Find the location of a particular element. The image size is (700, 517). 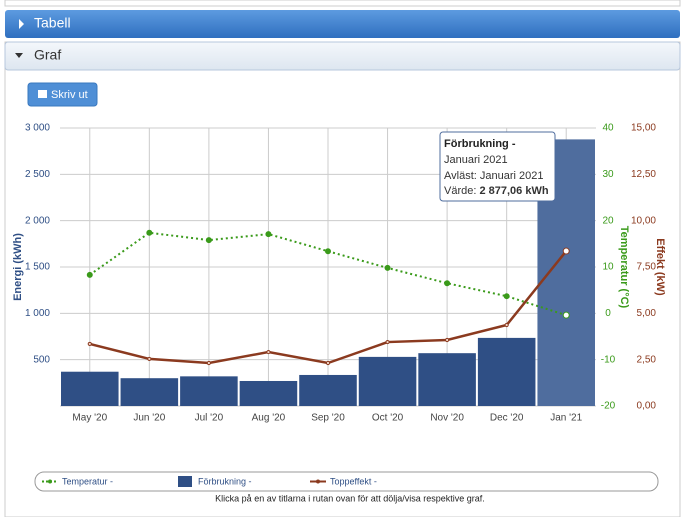

tick-label: 1 500 is located at coordinates (37, 267).